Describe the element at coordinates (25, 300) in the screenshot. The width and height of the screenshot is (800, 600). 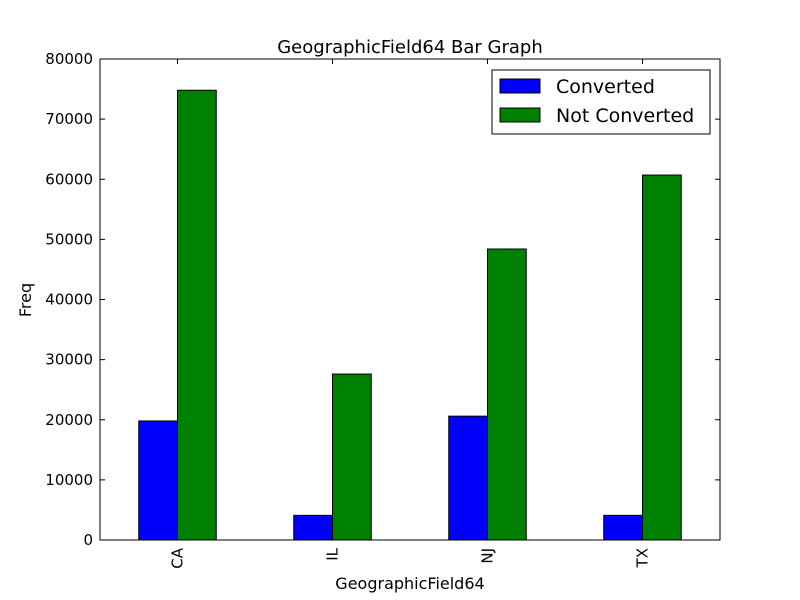
I see `y-axis-label: Freq` at that location.